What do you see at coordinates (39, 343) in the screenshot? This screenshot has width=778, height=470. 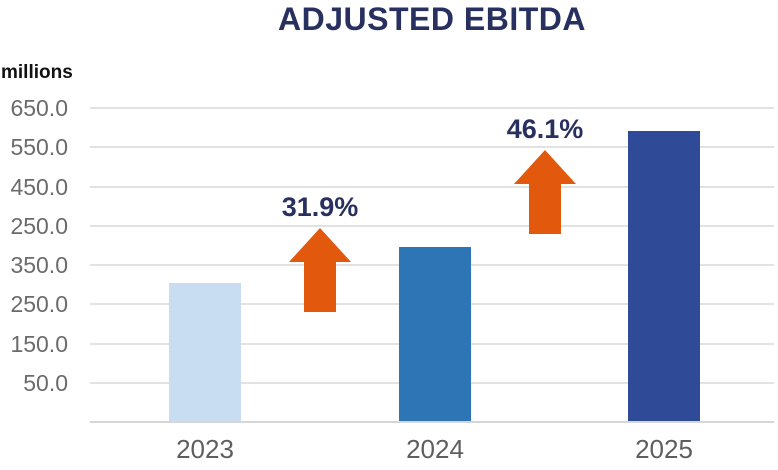 I see `y-tick-label: 150.0` at bounding box center [39, 343].